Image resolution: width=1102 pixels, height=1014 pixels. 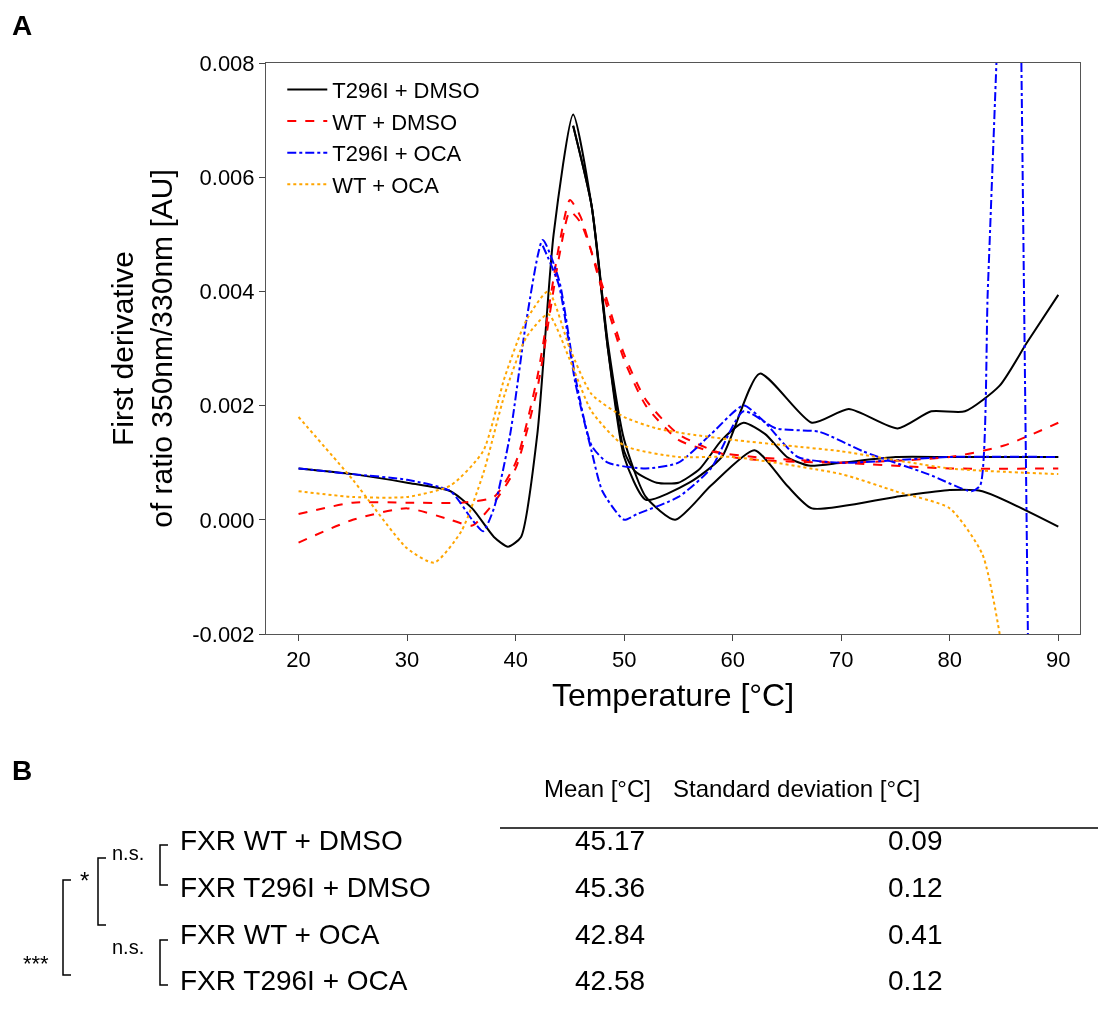 I want to click on legend-label: WT + DMSO, so click(x=395, y=122).